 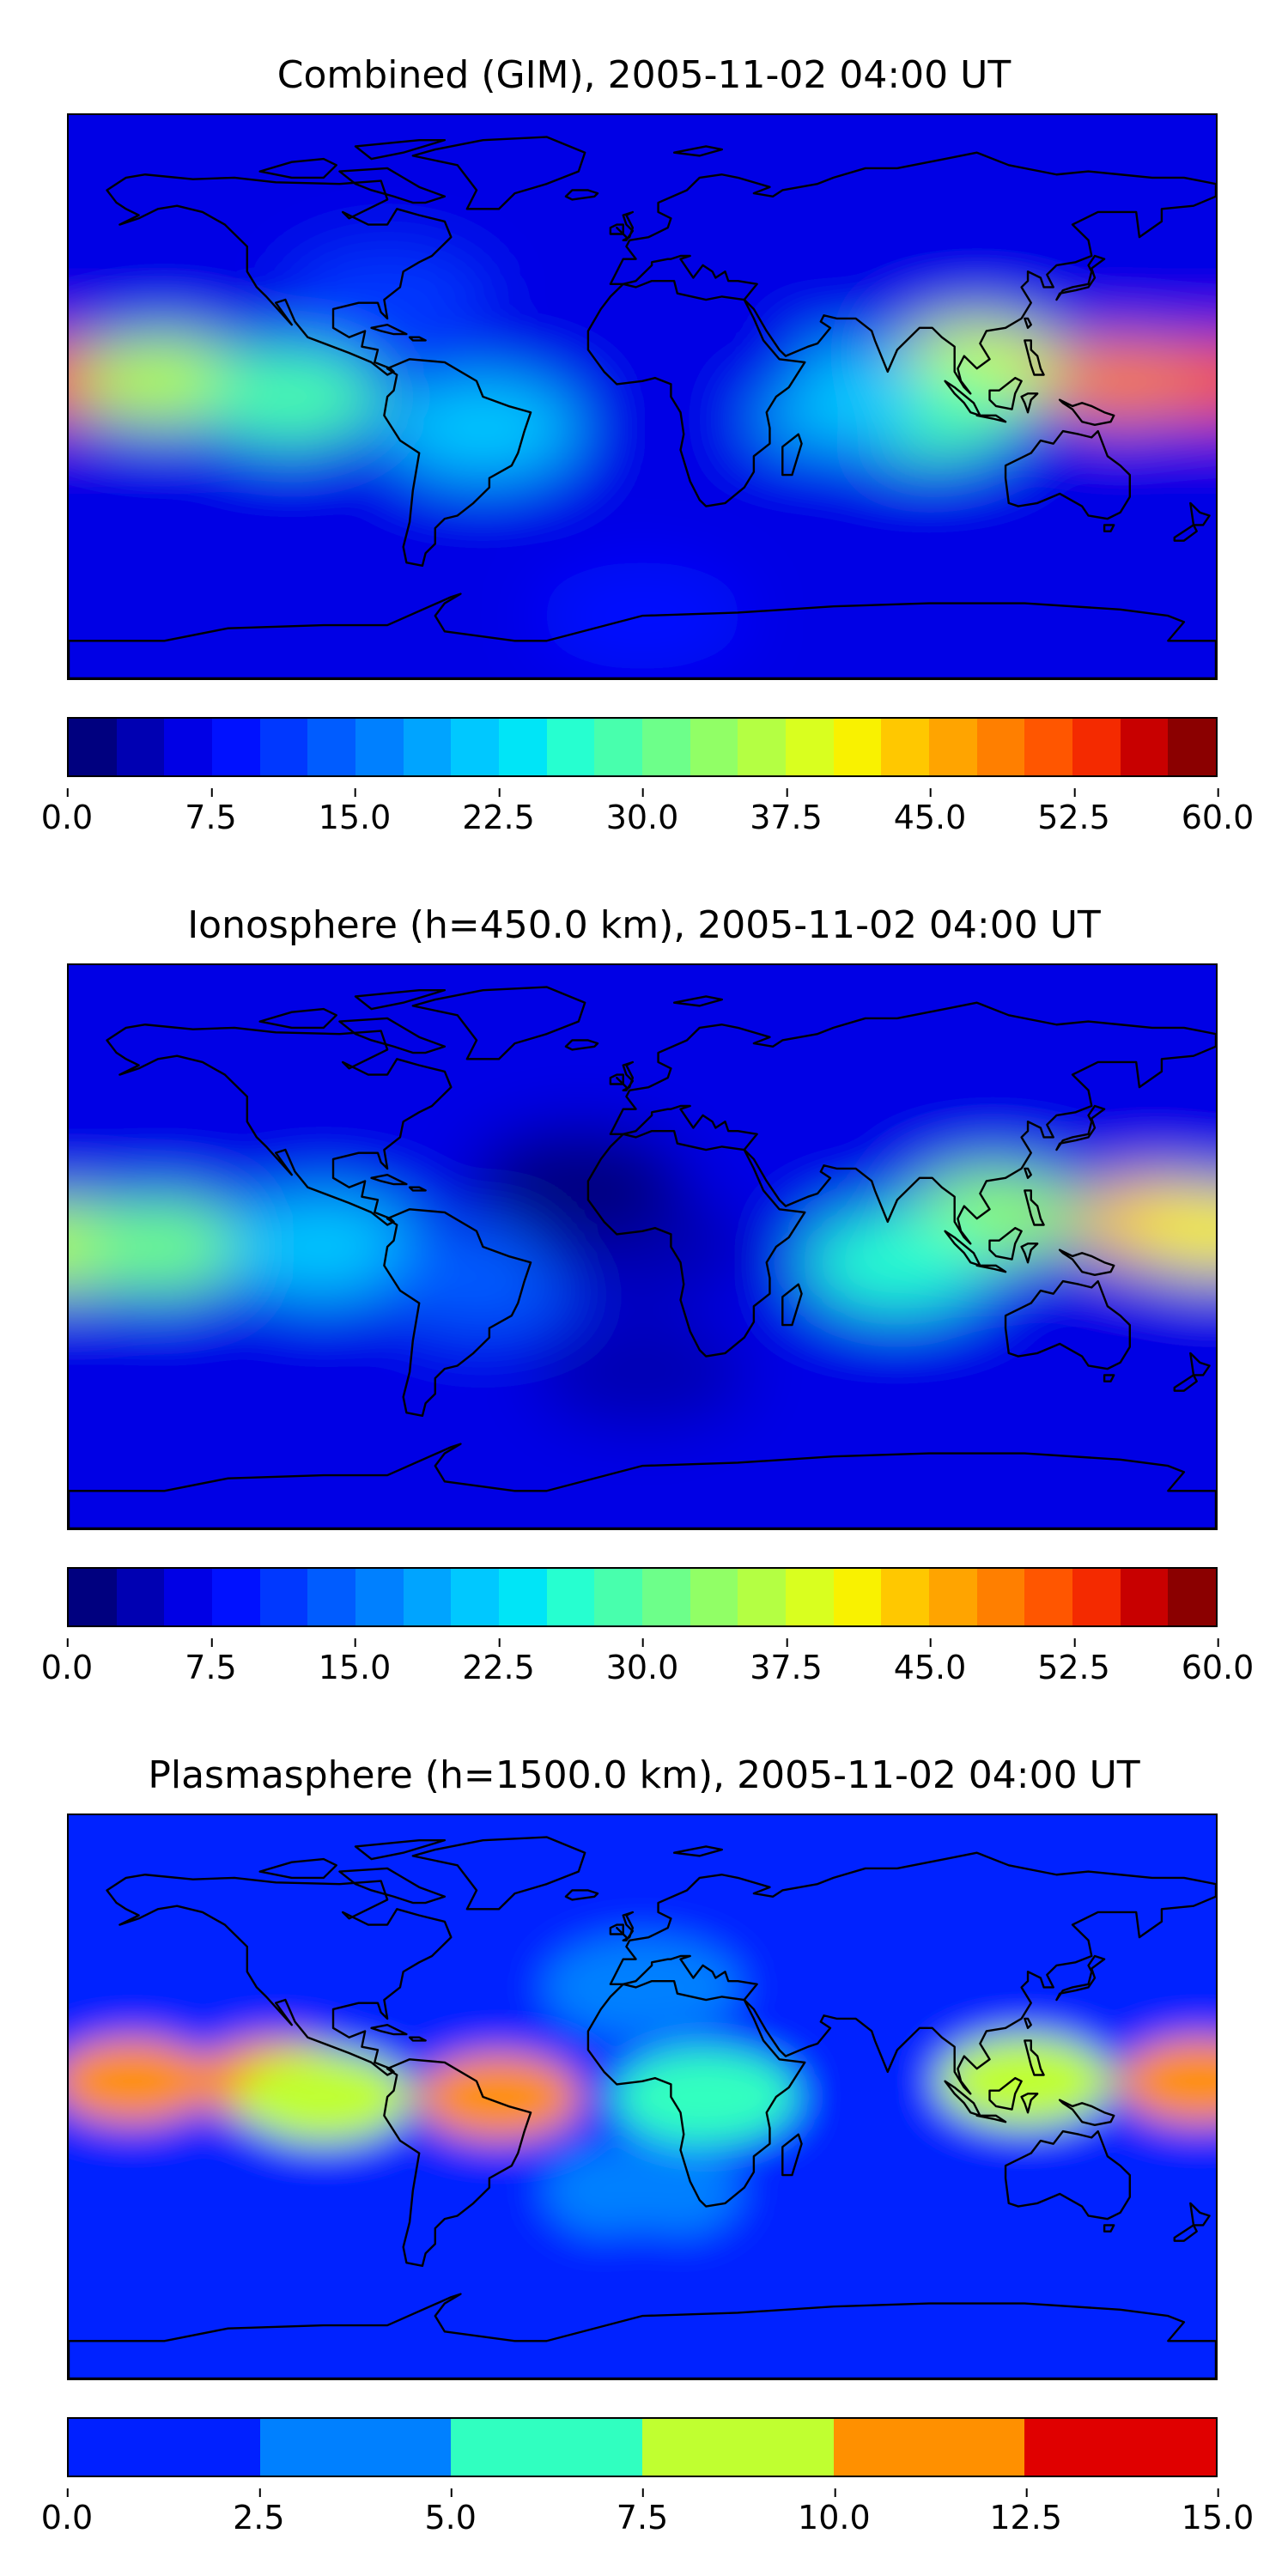 What do you see at coordinates (1025, 2513) in the screenshot?
I see `colorbar-tick-label: 12.5` at bounding box center [1025, 2513].